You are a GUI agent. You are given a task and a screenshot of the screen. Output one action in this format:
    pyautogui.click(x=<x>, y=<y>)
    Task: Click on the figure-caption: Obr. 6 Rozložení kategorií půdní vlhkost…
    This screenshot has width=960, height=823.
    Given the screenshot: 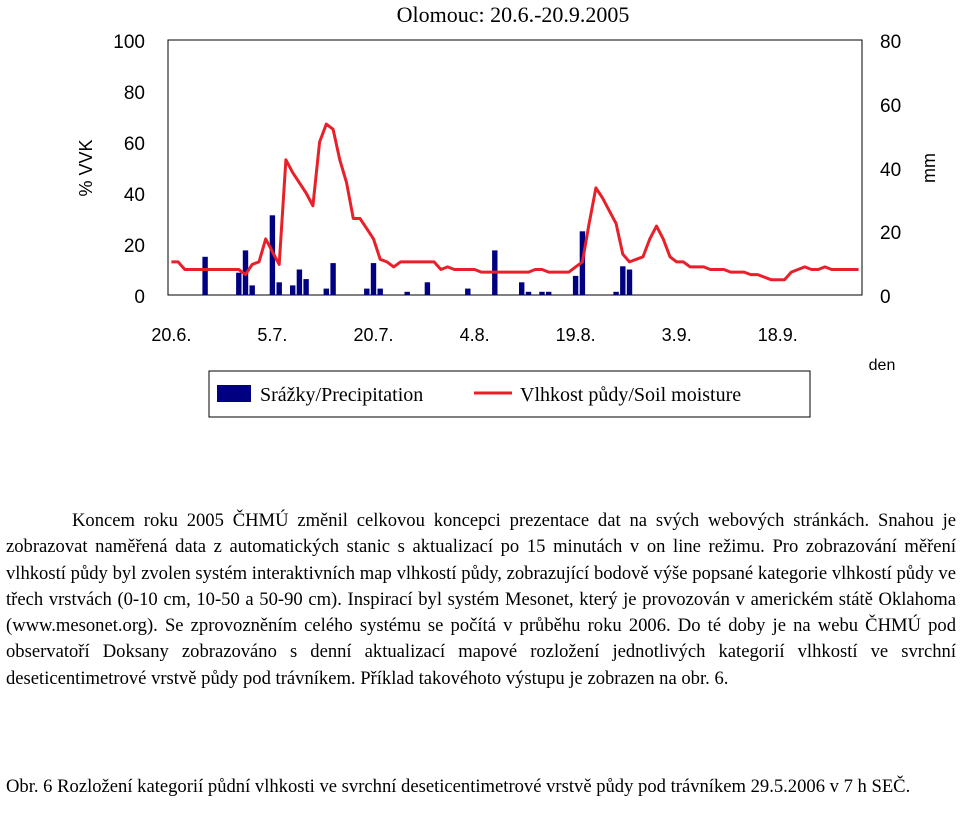 What is the action you would take?
    pyautogui.click(x=458, y=786)
    